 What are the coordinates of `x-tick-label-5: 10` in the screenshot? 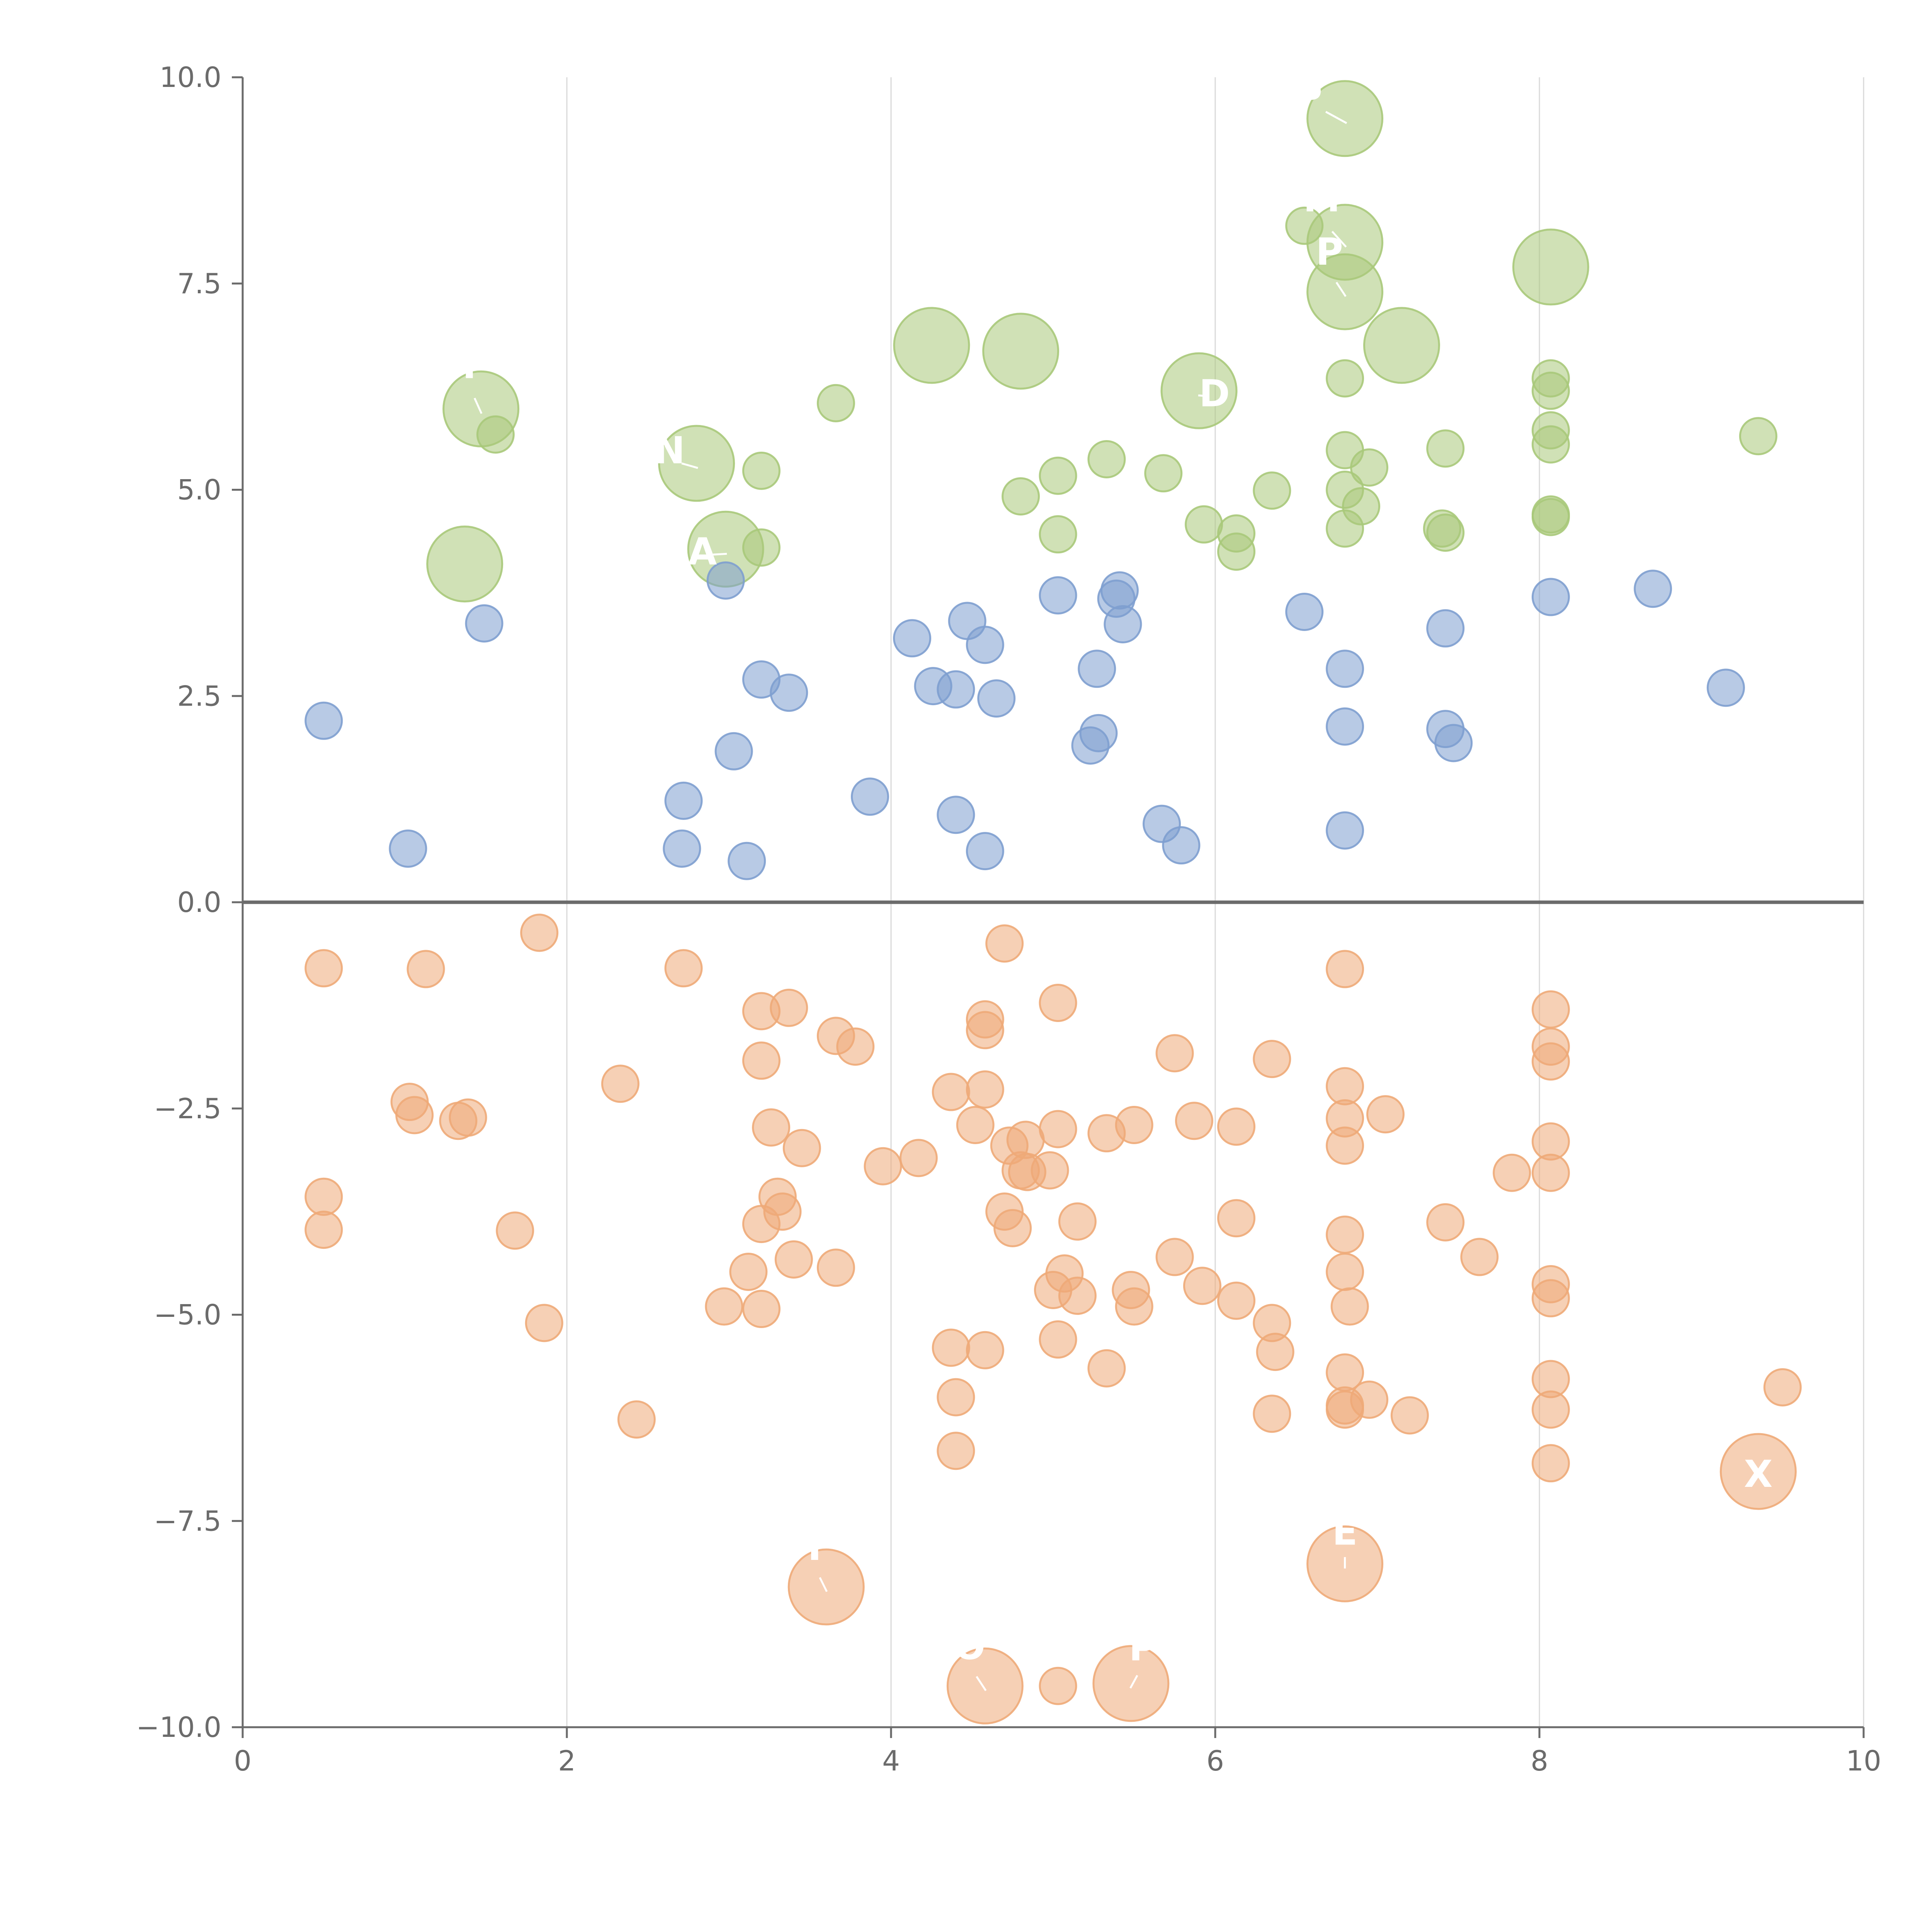 It's located at (1864, 1761).